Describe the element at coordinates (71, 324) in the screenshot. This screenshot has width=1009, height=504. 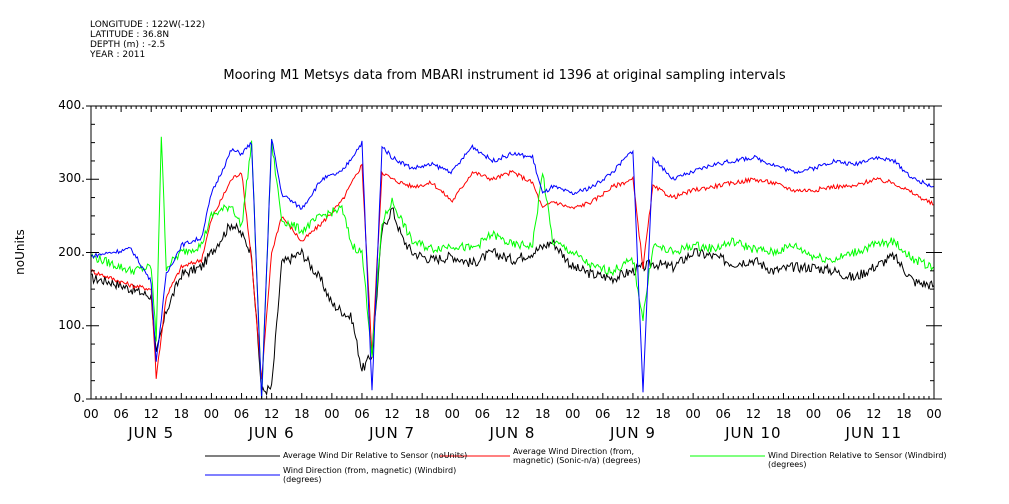
I see `y-tick-label: 100.` at that location.